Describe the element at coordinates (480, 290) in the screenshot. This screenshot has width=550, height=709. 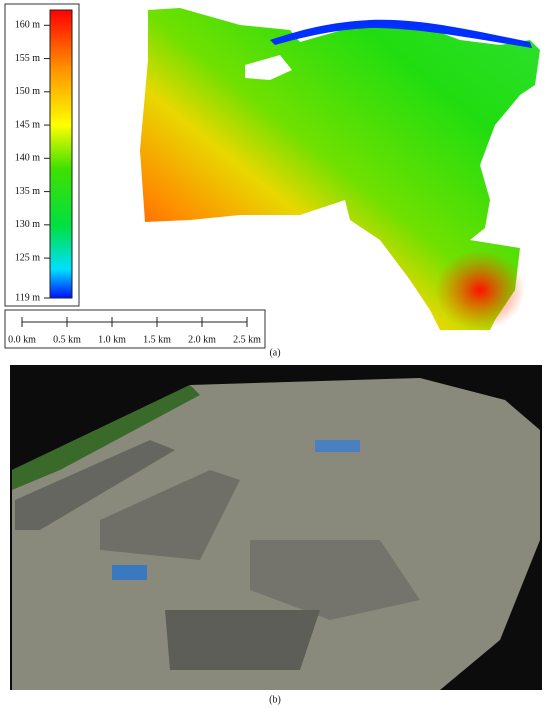
I see `map-high-area` at that location.